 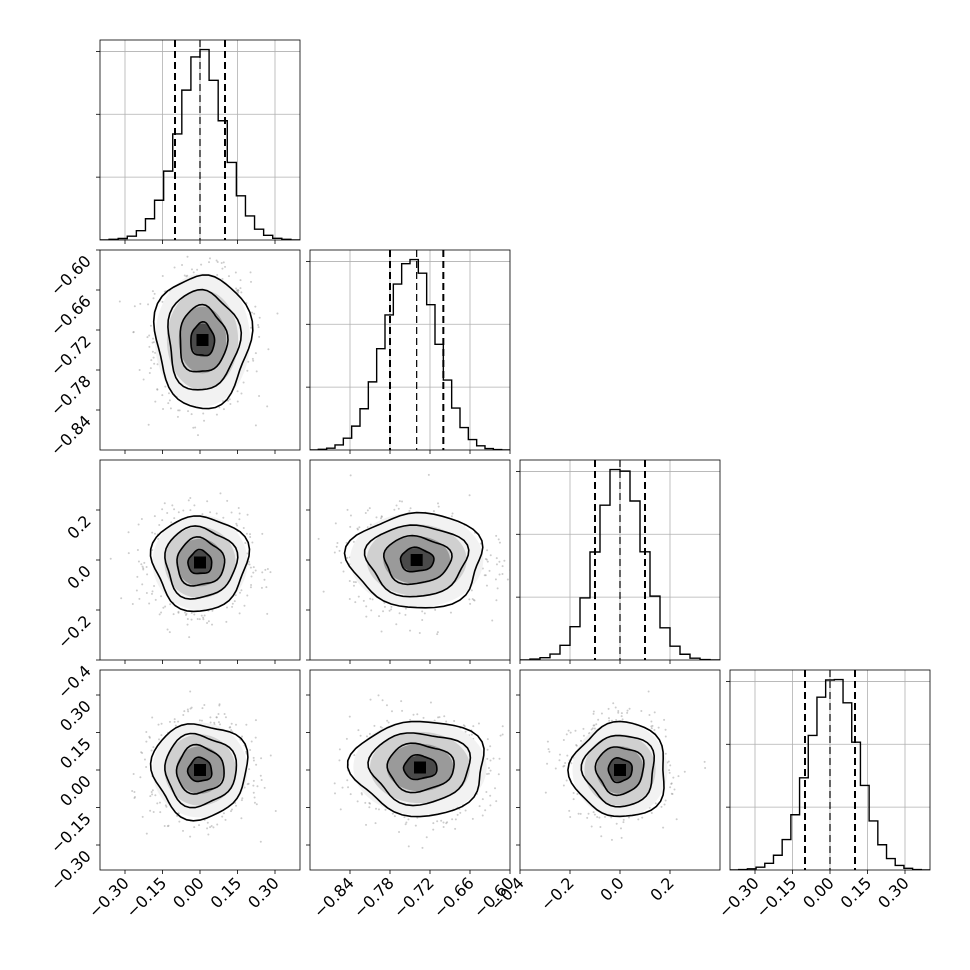 I want to click on panel-frame, so click(x=410, y=350).